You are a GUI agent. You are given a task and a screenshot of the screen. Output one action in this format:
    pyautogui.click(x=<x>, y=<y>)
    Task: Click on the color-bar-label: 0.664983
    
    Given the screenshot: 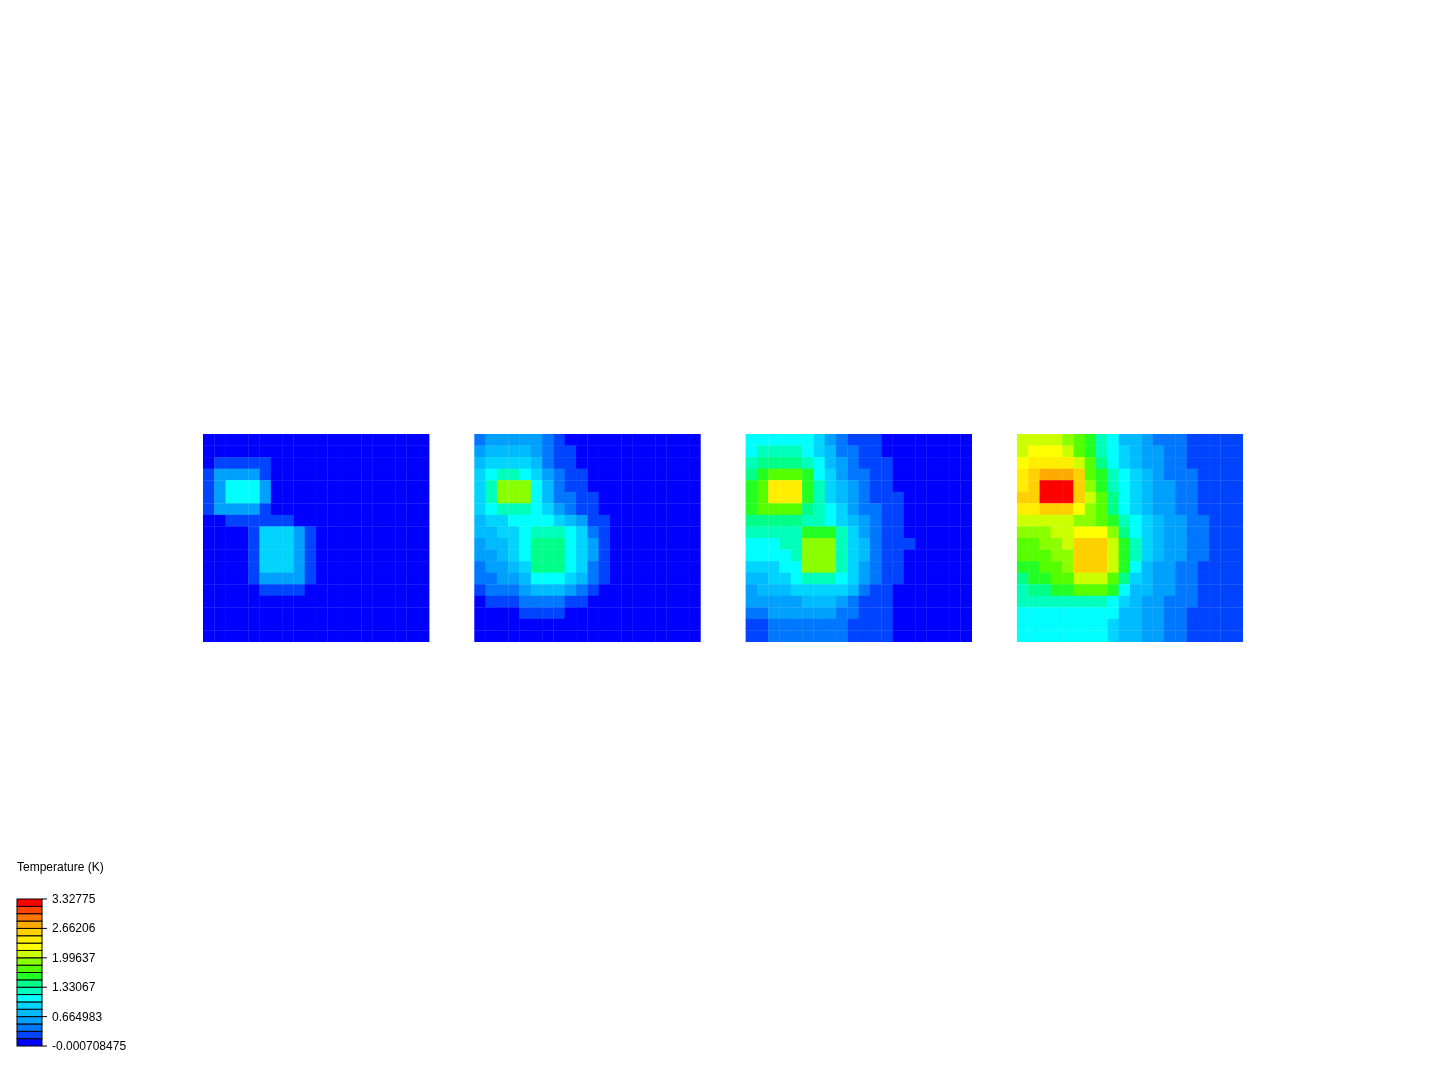 What is the action you would take?
    pyautogui.click(x=77, y=1016)
    